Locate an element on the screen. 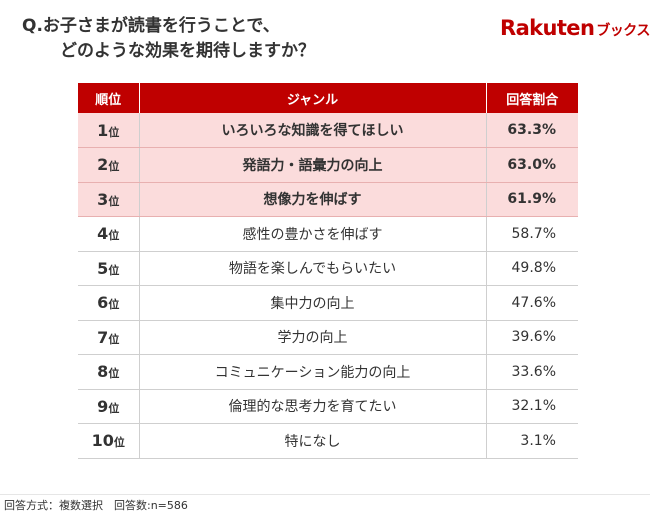 The height and width of the screenshot is (518, 650). rank-cell: 9位 is located at coordinates (108, 406).